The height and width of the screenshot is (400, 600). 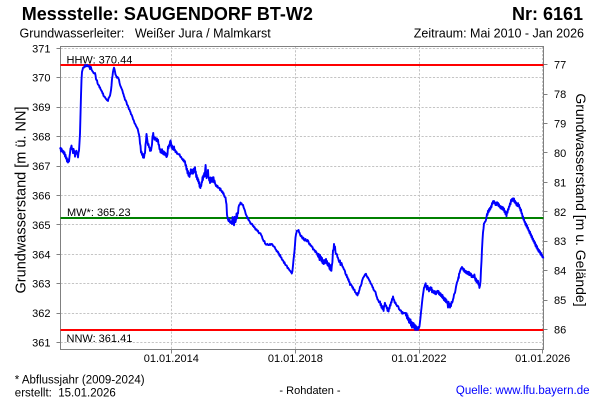 What do you see at coordinates (100, 339) in the screenshot?
I see `svg-text: NNW: 361.41` at bounding box center [100, 339].